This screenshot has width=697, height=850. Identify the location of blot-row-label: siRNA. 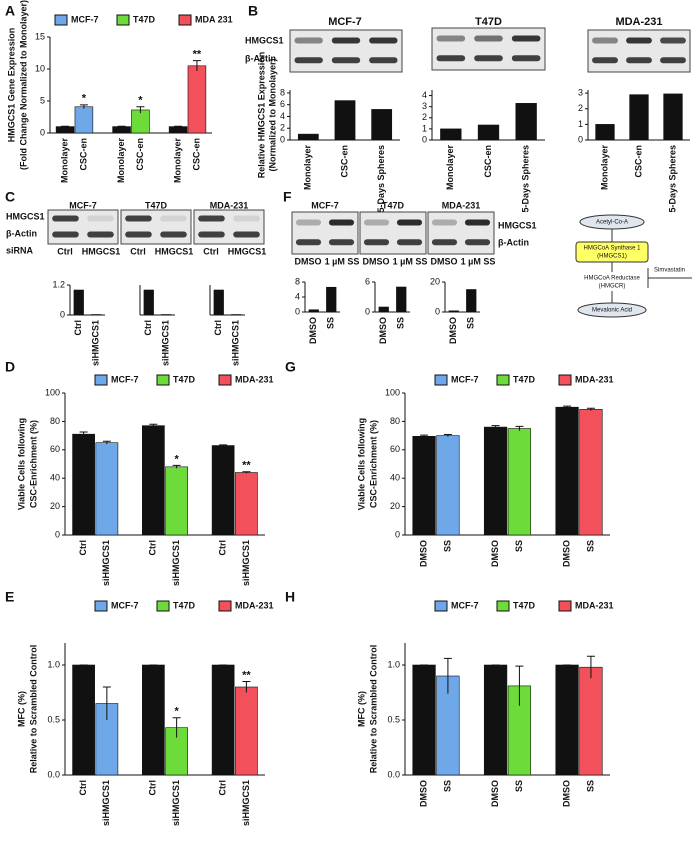
(20, 250).